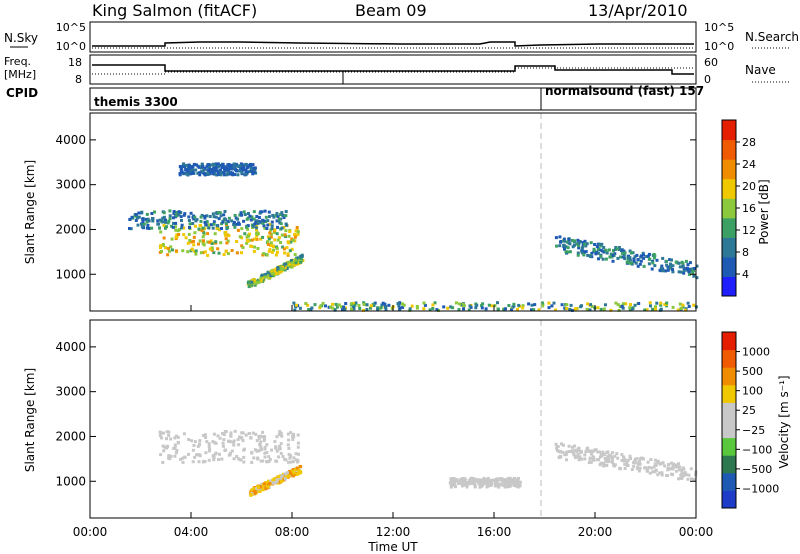 This screenshot has width=800, height=554. I want to click on station-title: King Salmon (fitACF), so click(174, 10).